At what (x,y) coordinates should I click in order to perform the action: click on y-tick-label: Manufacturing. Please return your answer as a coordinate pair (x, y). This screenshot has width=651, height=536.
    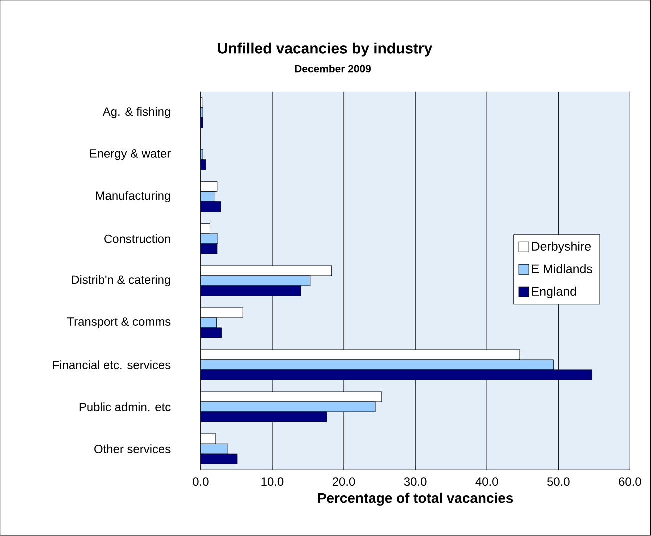
    Looking at the image, I should click on (133, 197).